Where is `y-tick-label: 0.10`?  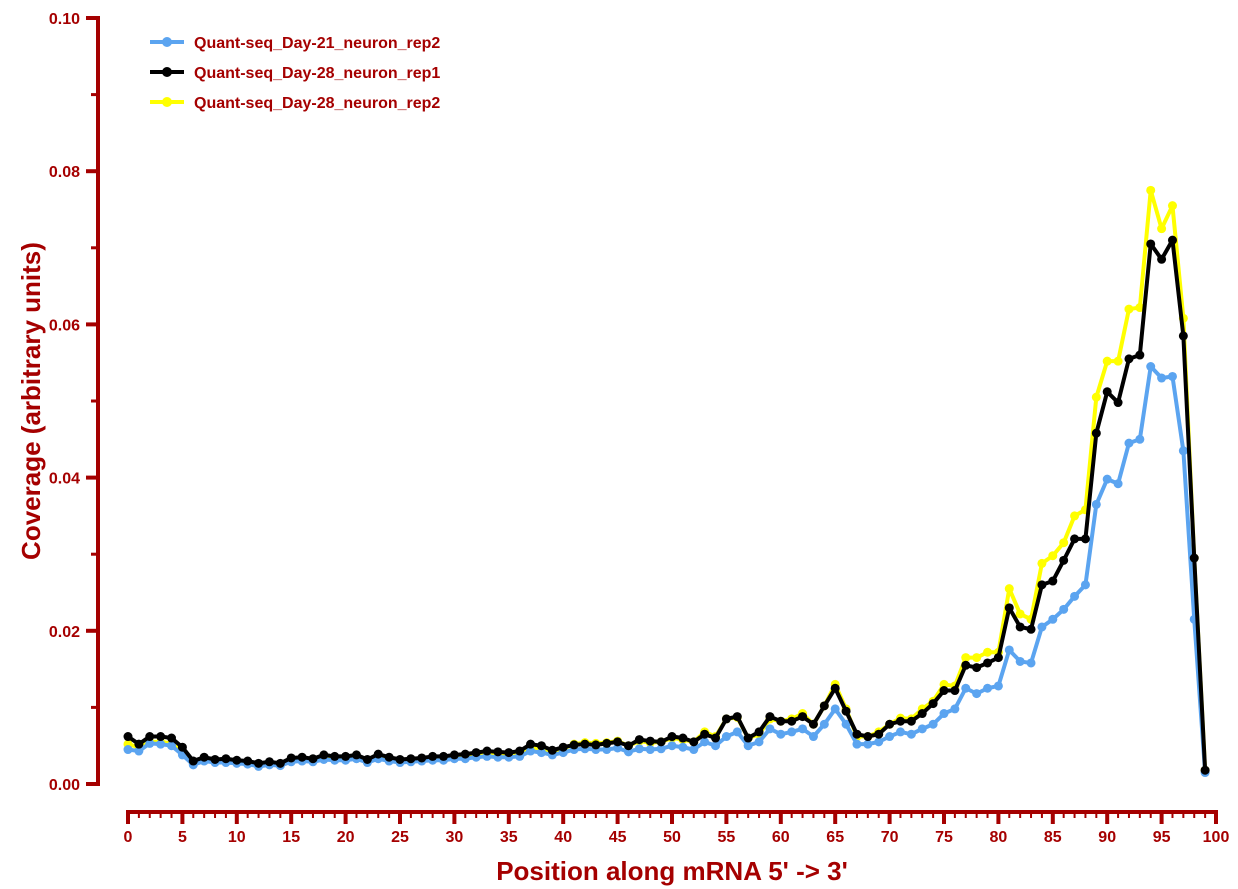
y-tick-label: 0.10 is located at coordinates (64, 19).